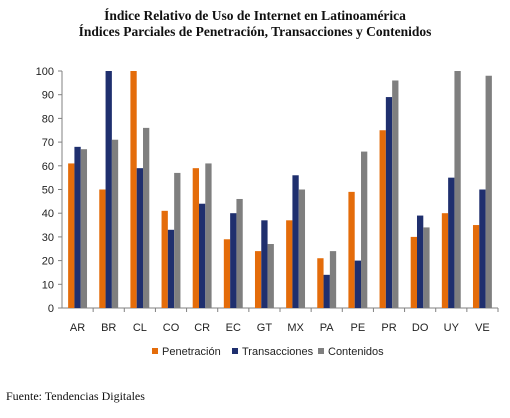 Image resolution: width=510 pixels, height=418 pixels. I want to click on y-tick-label: 80, so click(48, 119).